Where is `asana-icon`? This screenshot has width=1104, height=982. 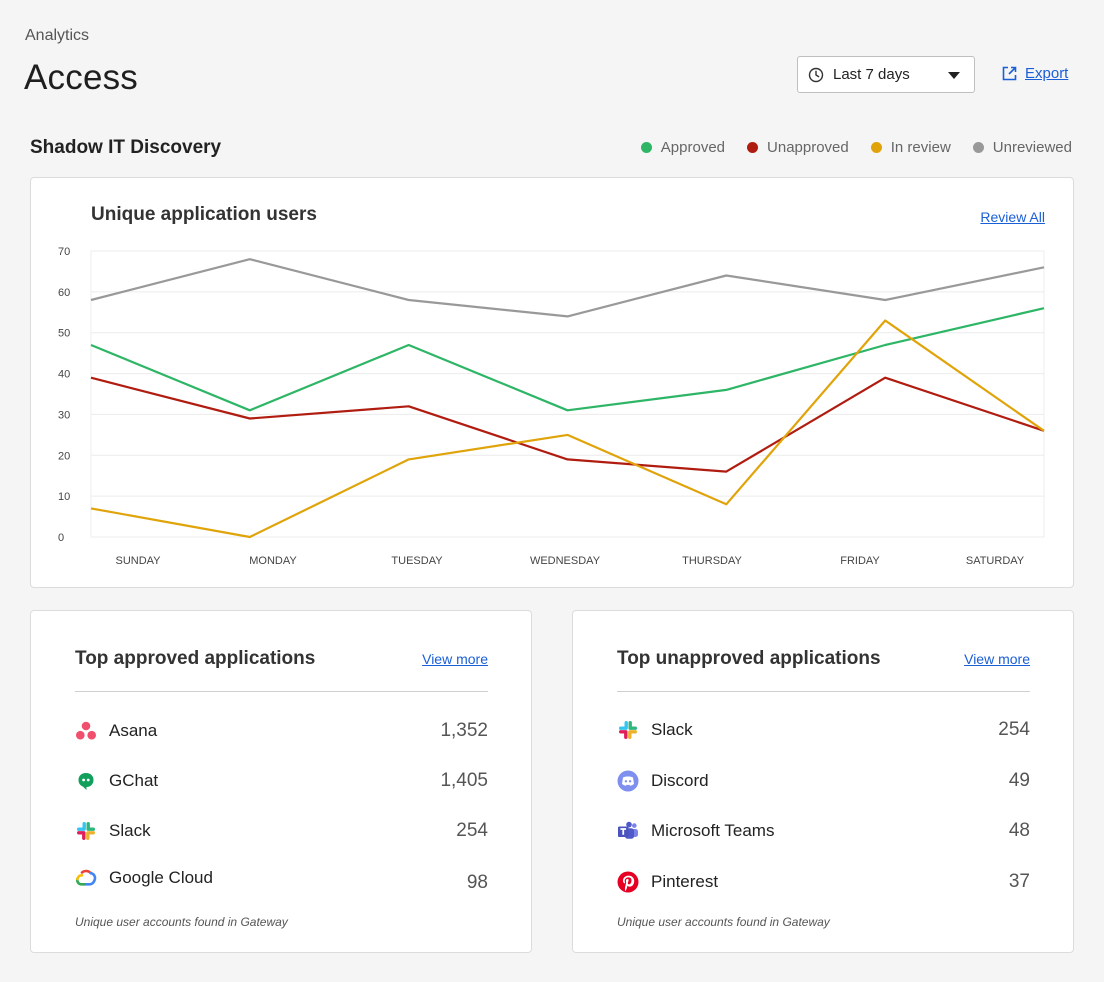 asana-icon is located at coordinates (86, 731).